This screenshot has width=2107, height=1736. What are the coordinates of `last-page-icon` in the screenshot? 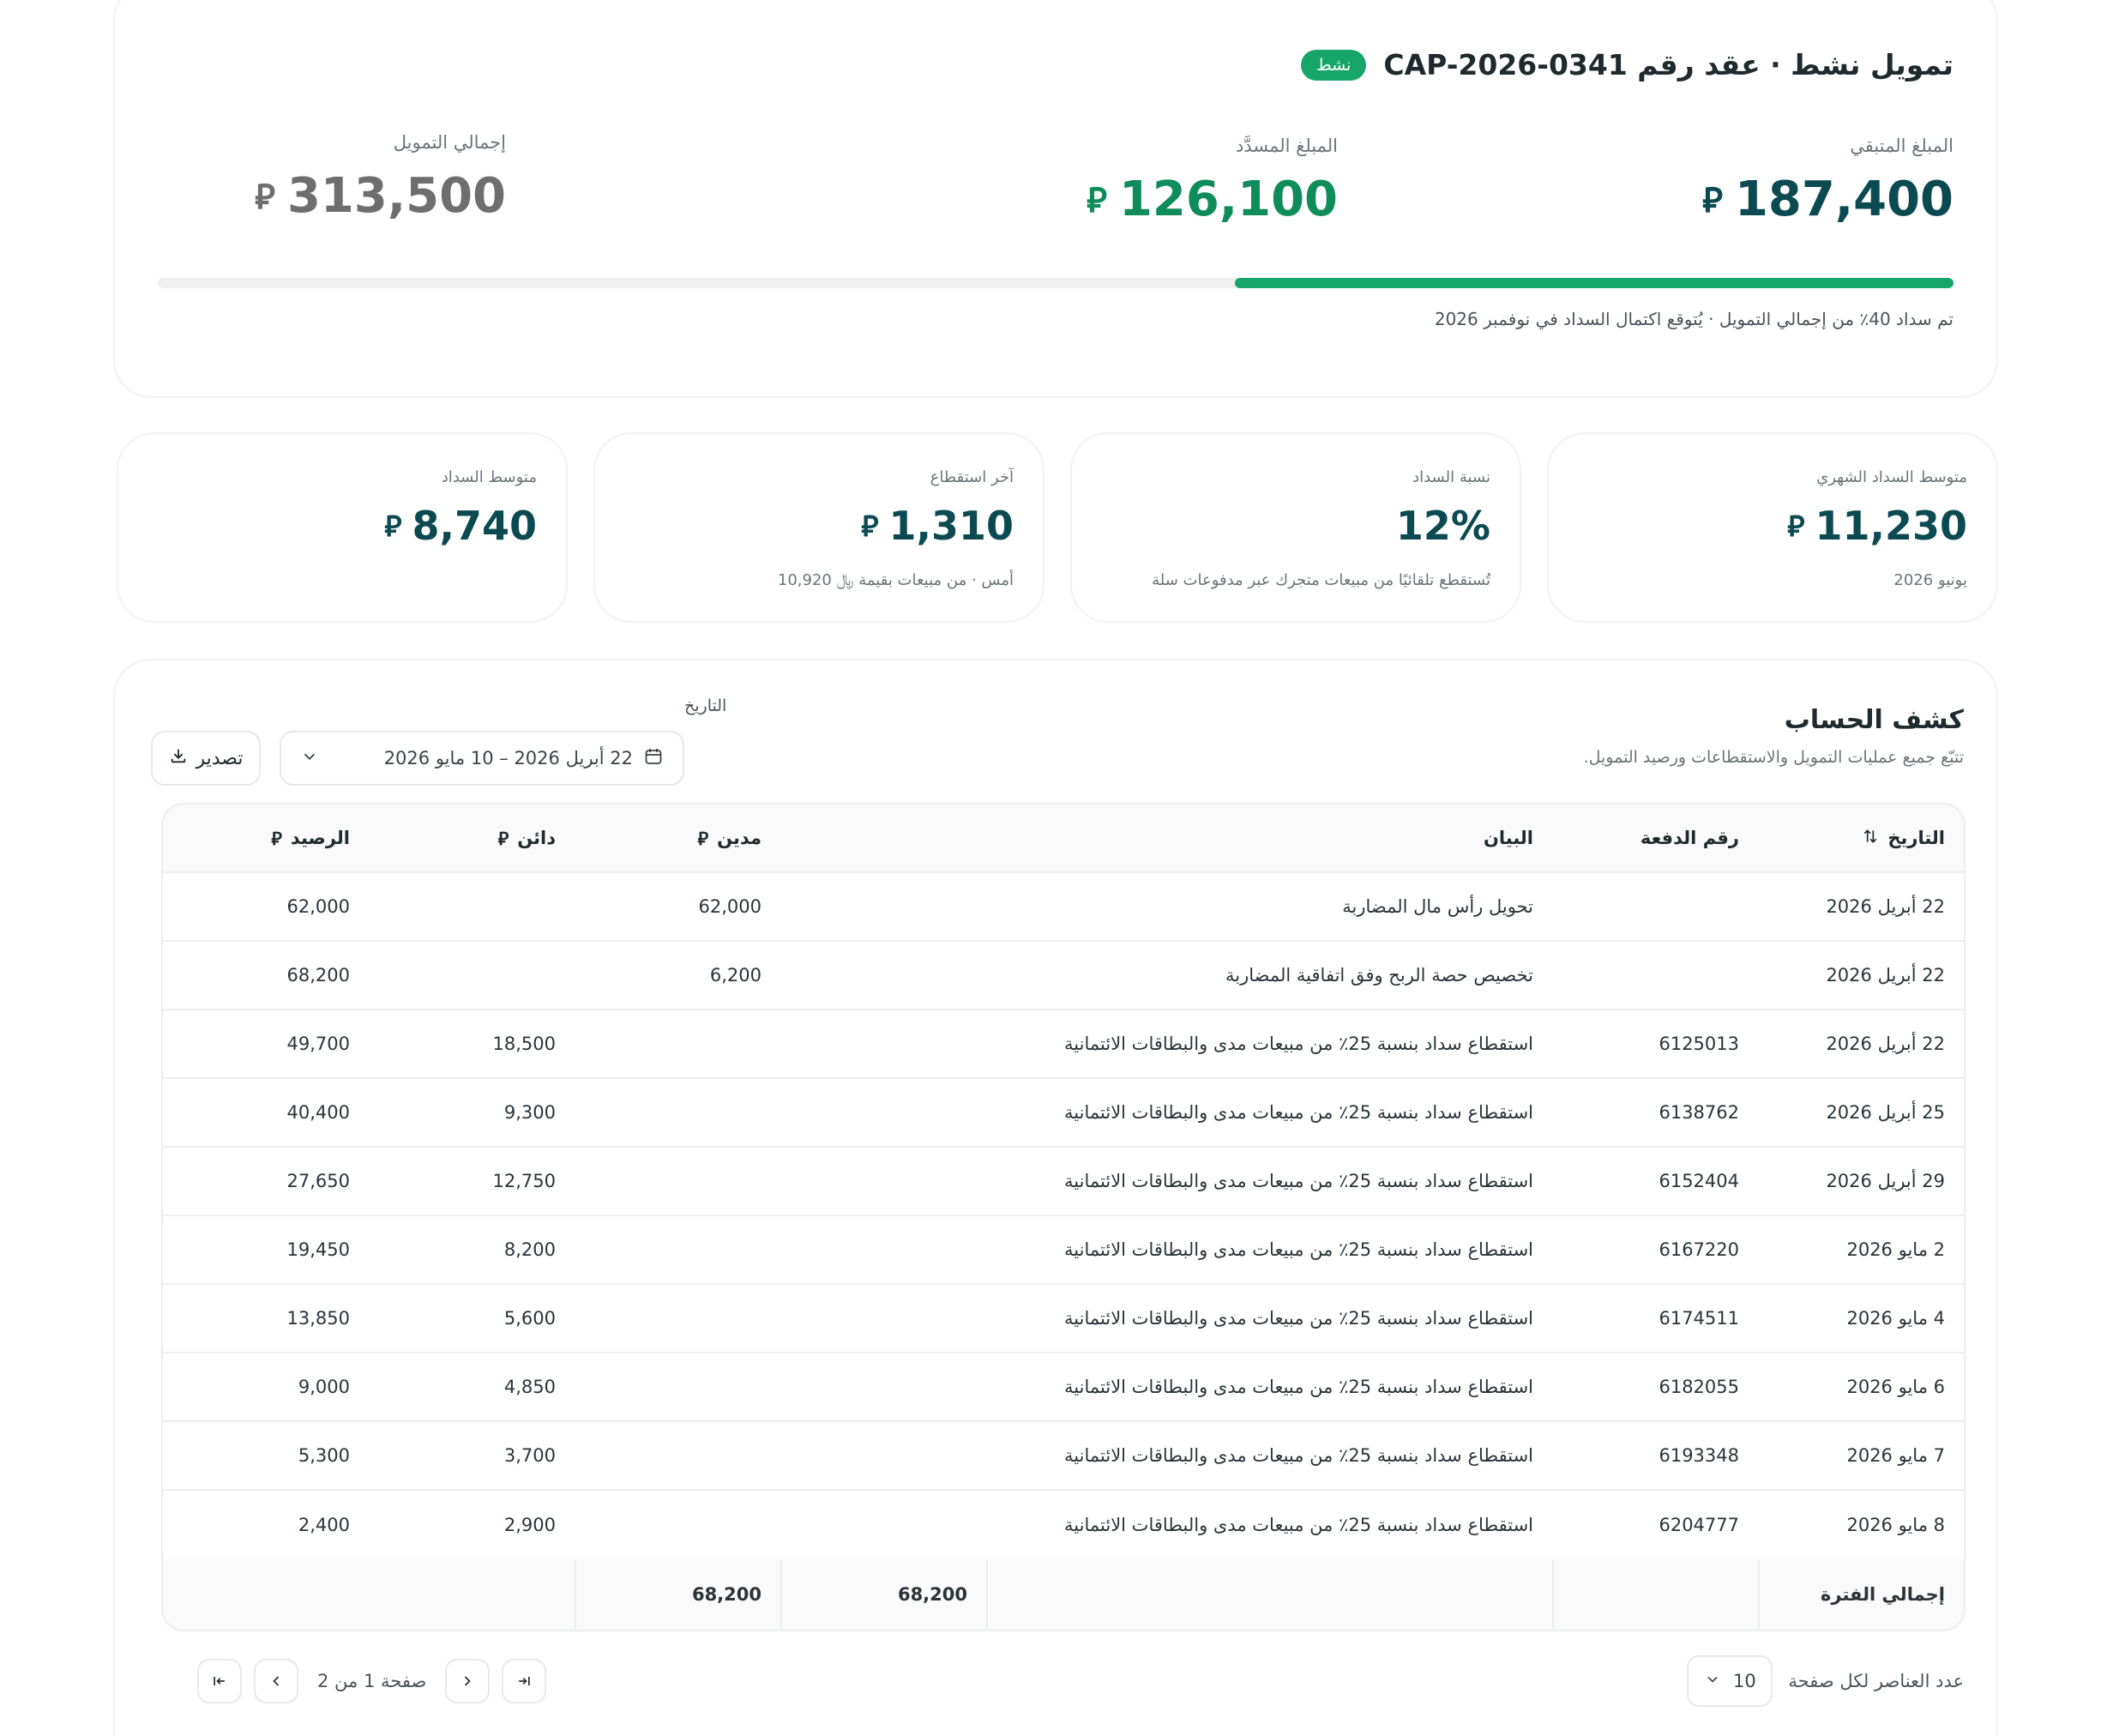 It's located at (524, 1681).